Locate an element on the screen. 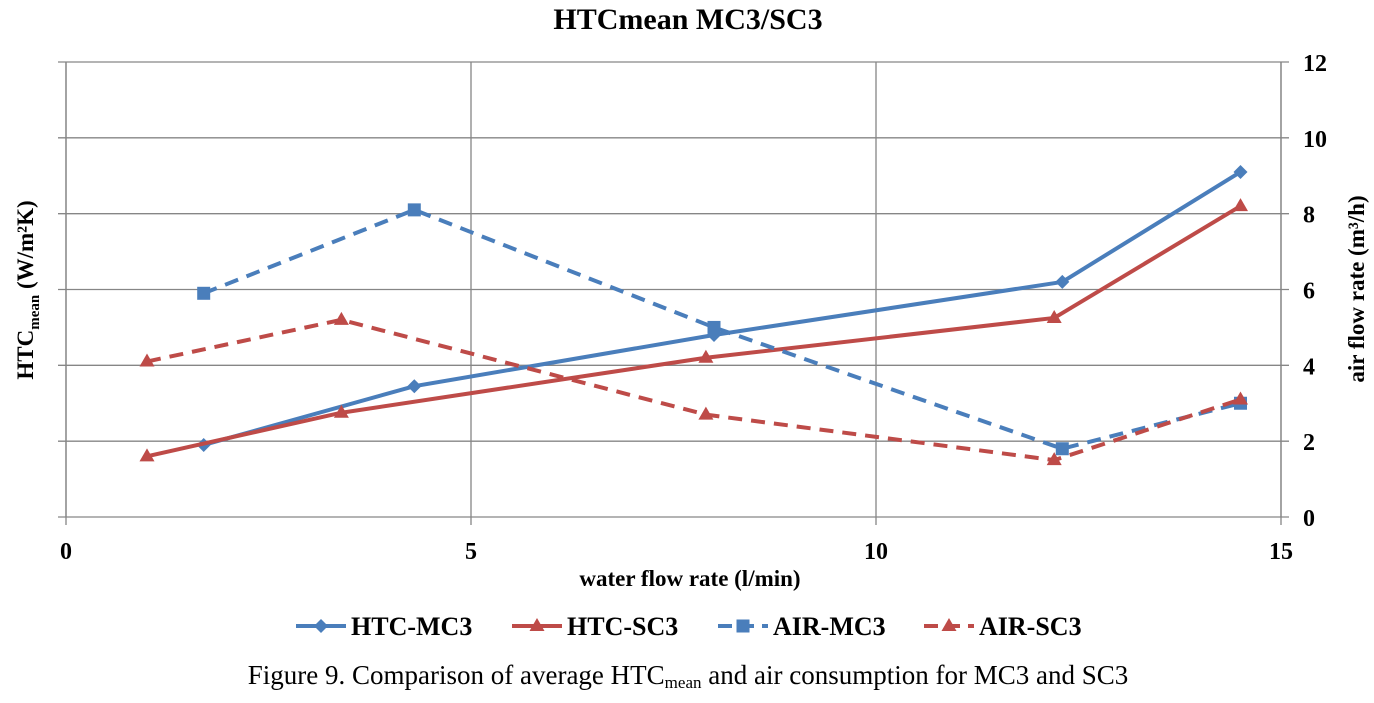 This screenshot has height=703, width=1374. legend-label: HTC-MC3 is located at coordinates (411, 626).